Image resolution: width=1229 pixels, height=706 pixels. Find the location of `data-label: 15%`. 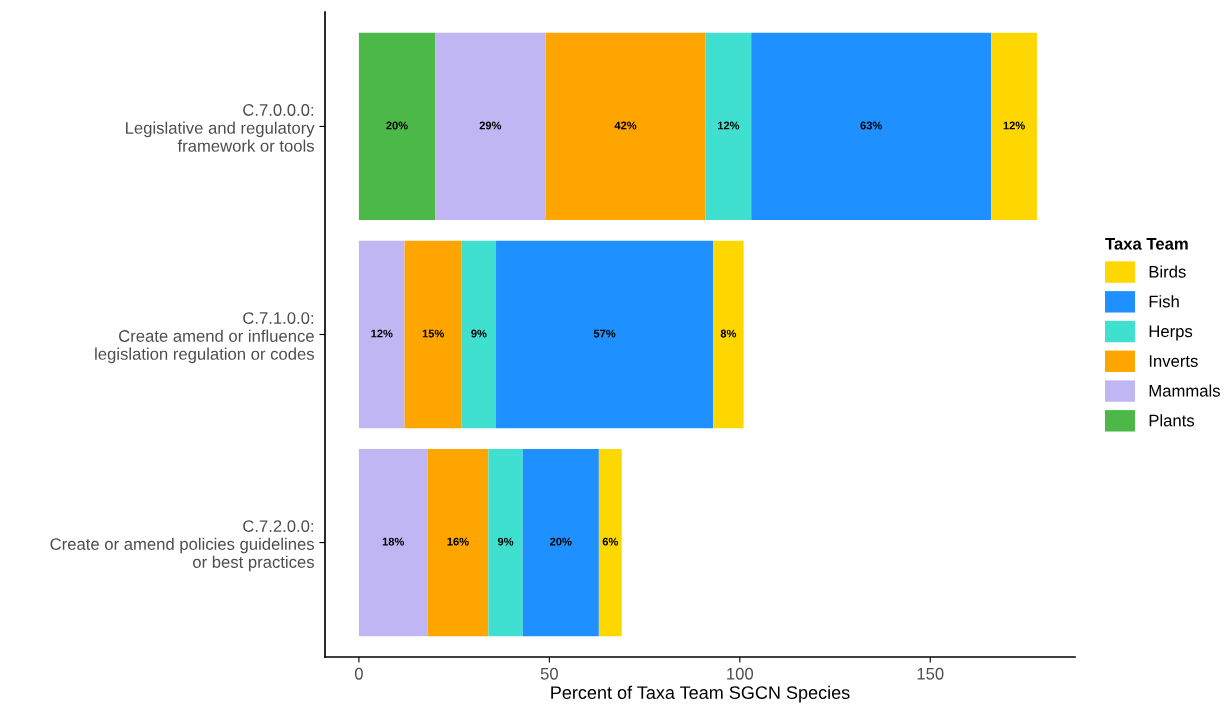

data-label: 15% is located at coordinates (433, 333).